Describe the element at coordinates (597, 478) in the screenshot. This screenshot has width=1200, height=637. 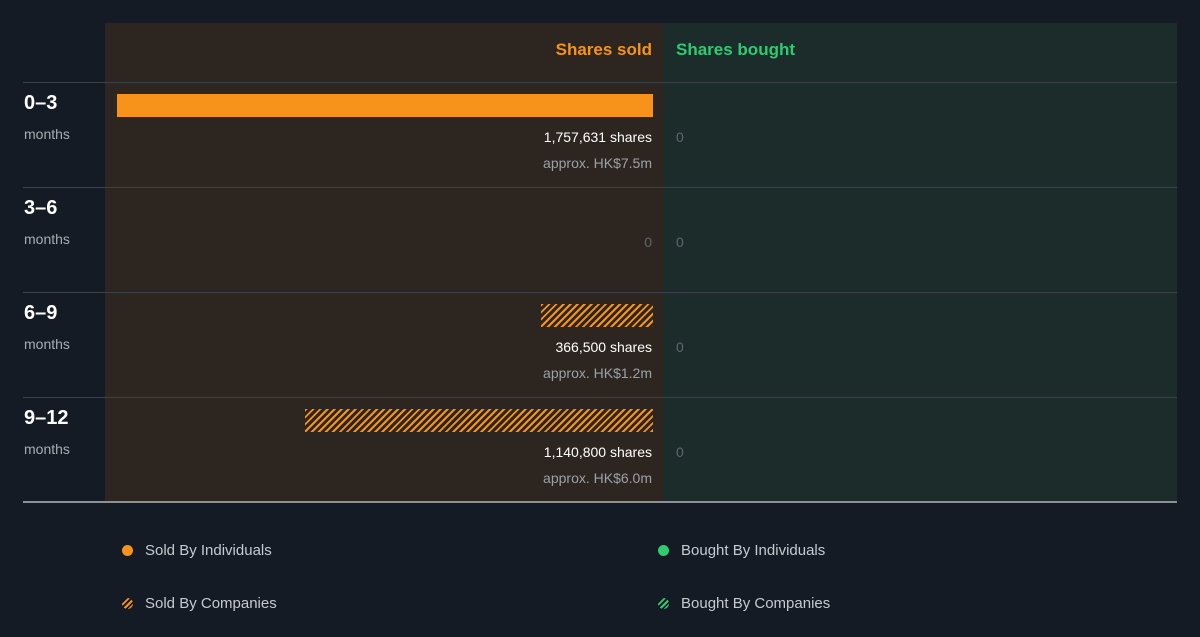
I see `sold-approx-value: approx. HK$6.0m` at that location.